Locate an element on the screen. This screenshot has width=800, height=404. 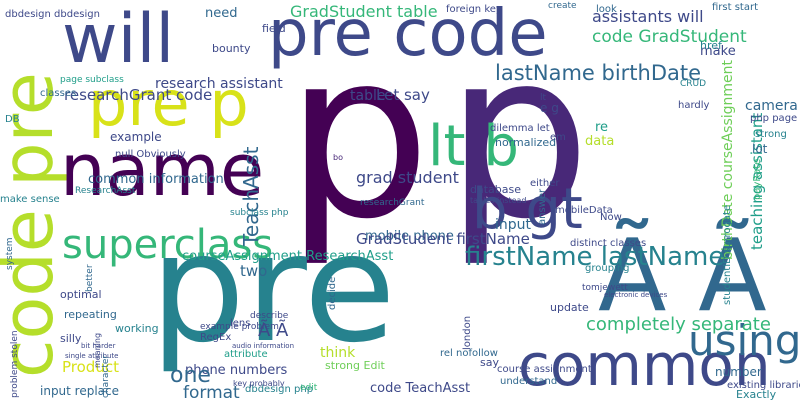
word: re is located at coordinates (601, 127).